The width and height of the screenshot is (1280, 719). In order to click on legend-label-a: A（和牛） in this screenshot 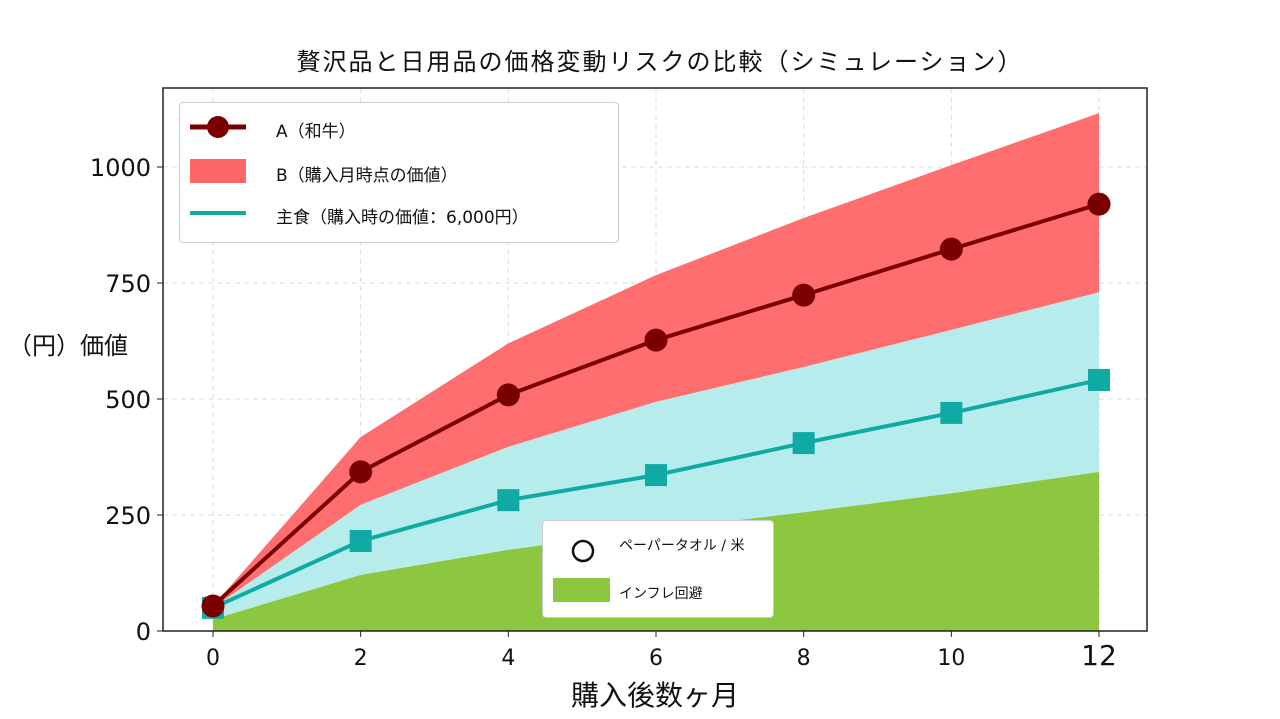, I will do `click(316, 132)`.